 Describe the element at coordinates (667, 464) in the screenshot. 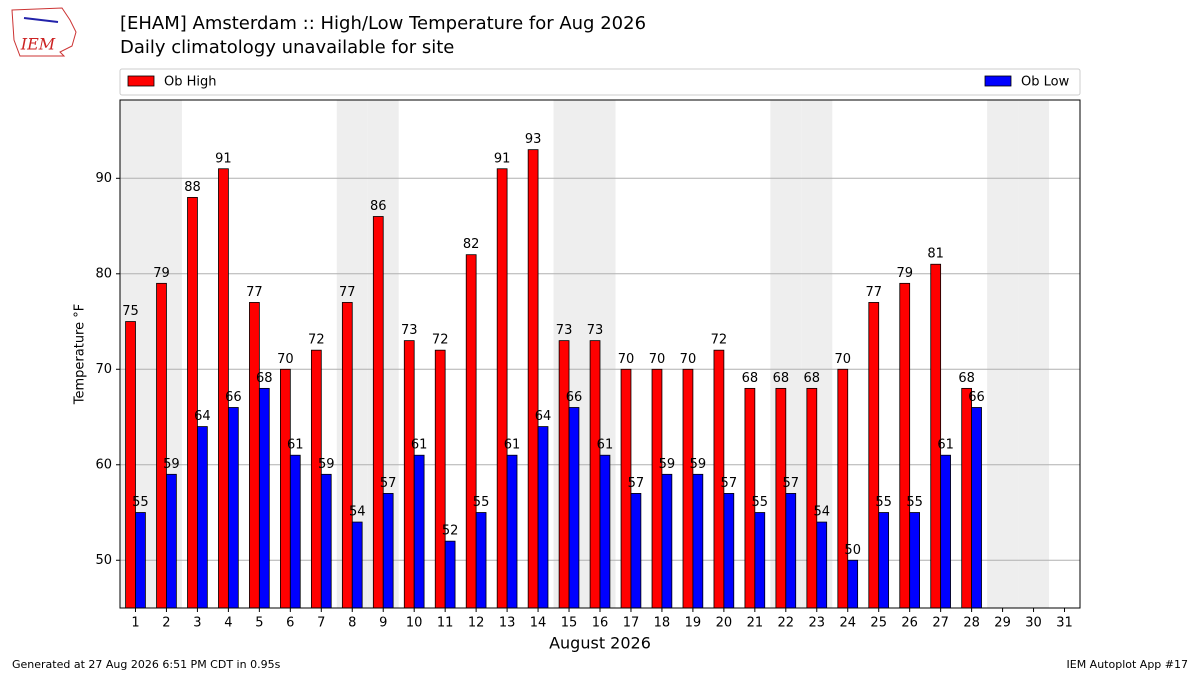

I see `data-label: 59` at that location.